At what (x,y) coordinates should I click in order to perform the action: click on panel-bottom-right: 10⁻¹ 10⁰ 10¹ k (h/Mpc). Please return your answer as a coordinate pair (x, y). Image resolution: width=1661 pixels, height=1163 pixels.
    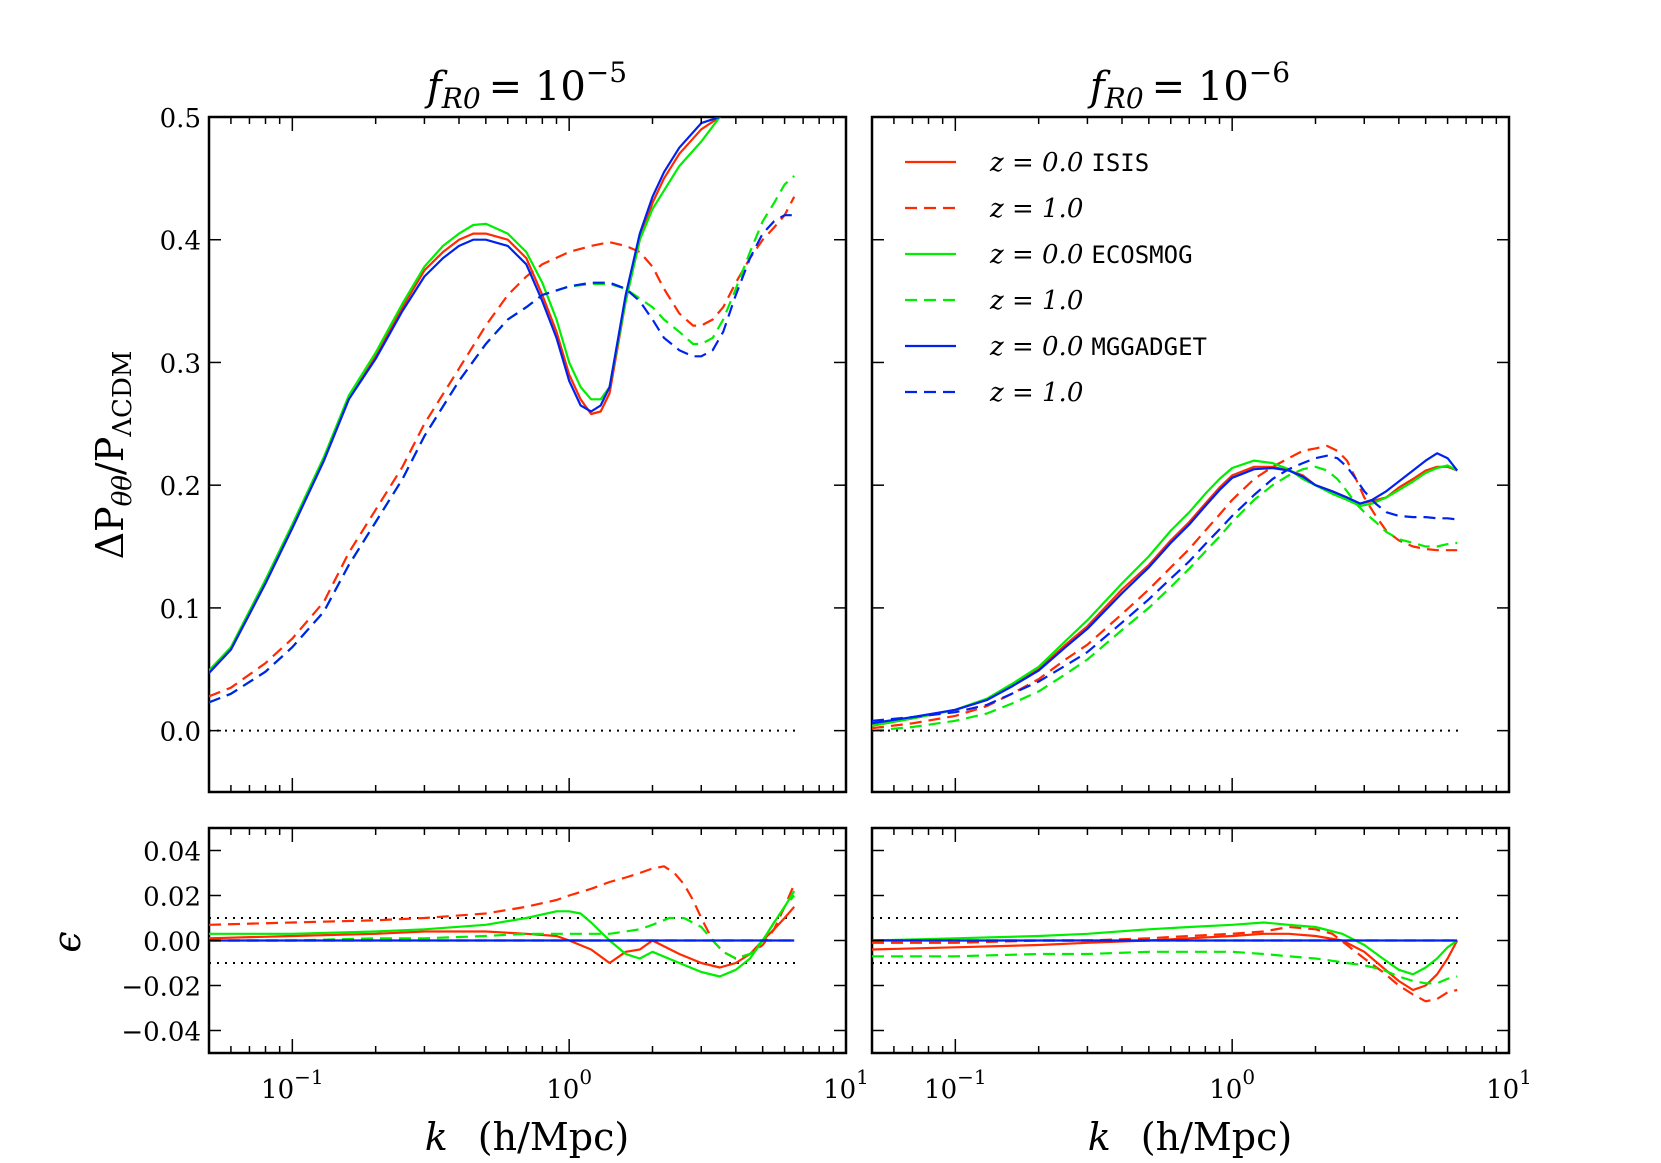
    Looking at the image, I should click on (1201, 992).